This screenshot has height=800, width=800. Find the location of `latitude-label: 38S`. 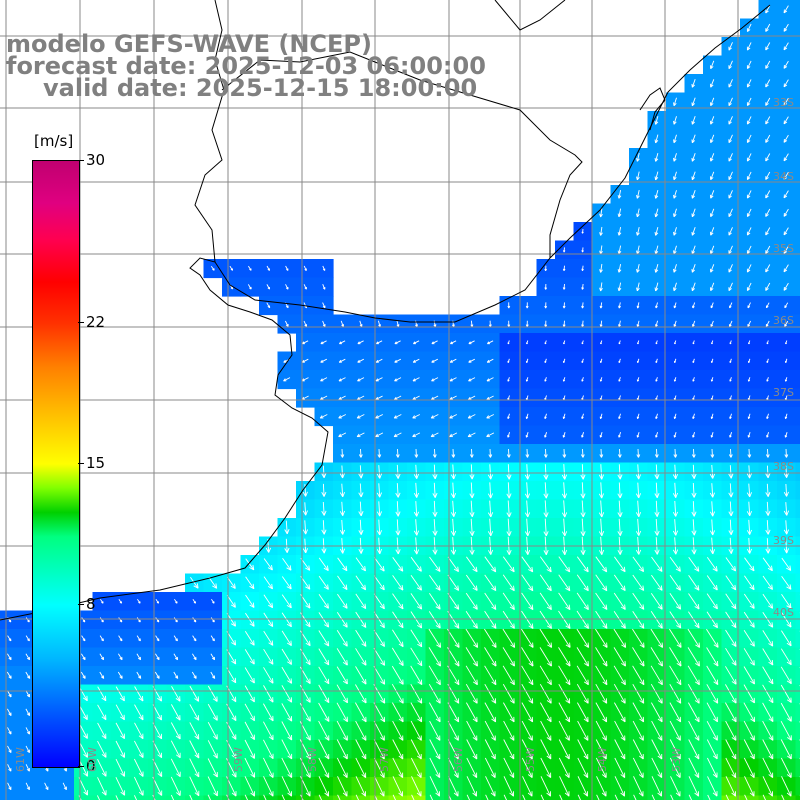

latitude-label: 38S is located at coordinates (783, 466).